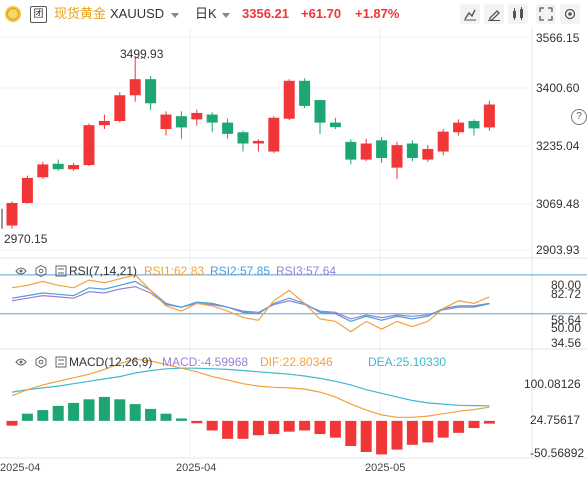  I want to click on rsi-axis-label: 34.56, so click(566, 343).